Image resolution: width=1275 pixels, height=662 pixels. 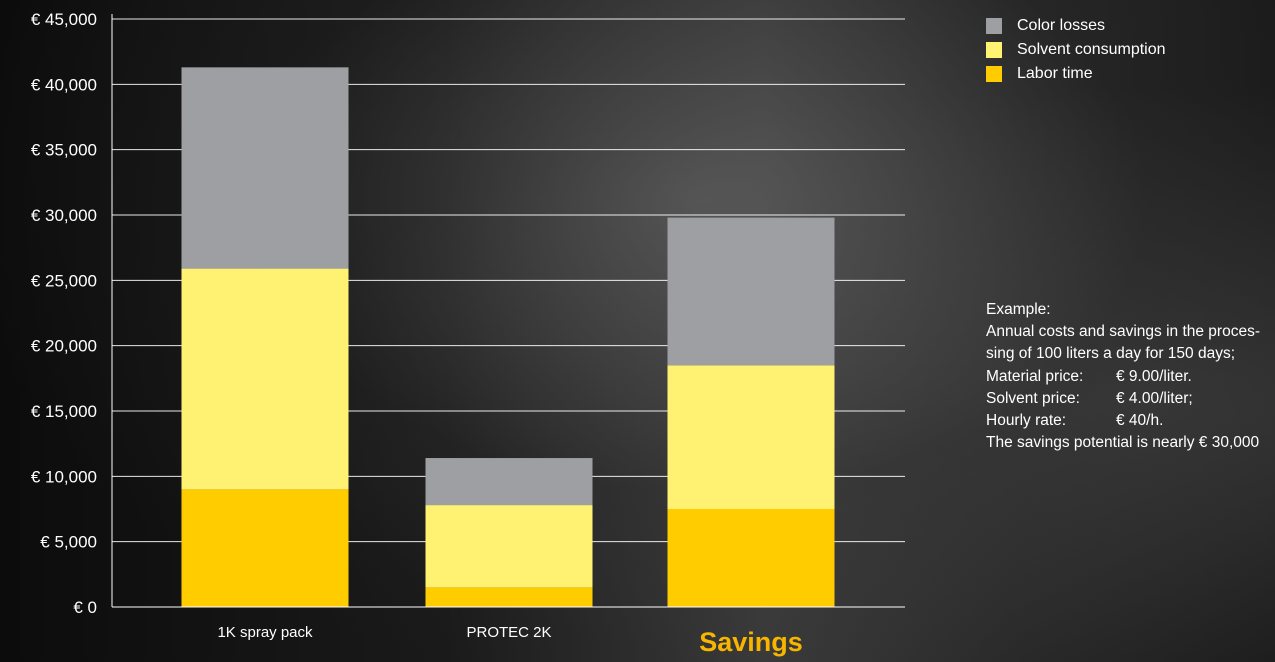 What do you see at coordinates (64, 19) in the screenshot?
I see `y-tick-label: € 45,000` at bounding box center [64, 19].